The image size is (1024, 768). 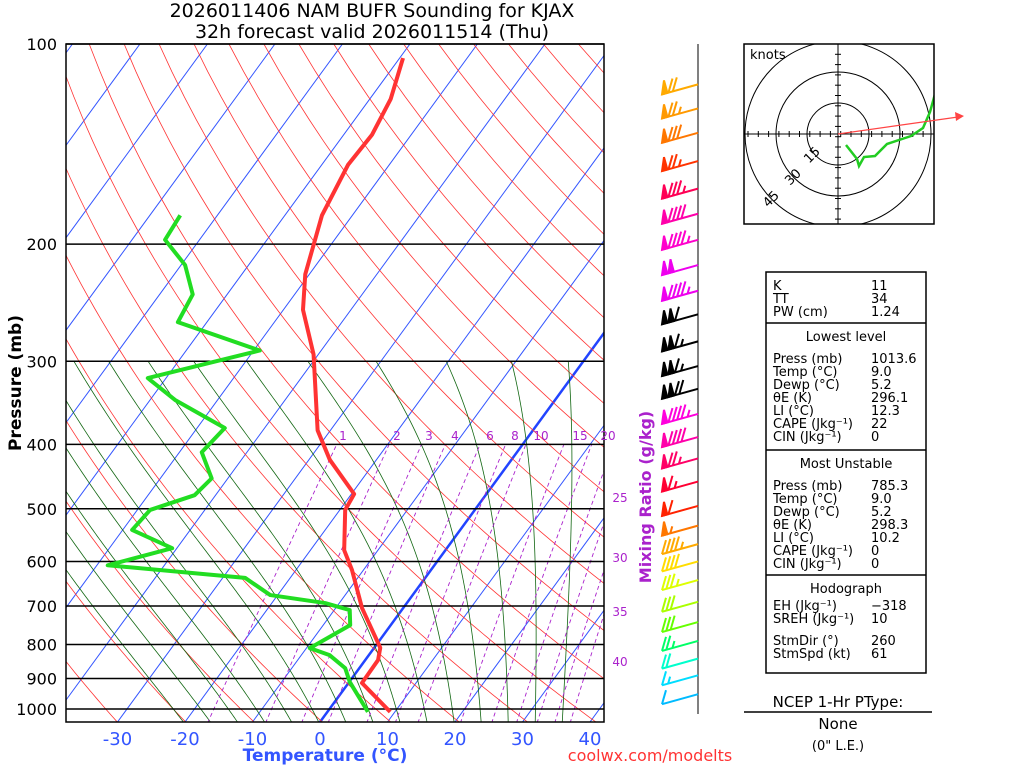 I want to click on ptype-panel: NCEP 1-Hr PType: None (0" L.E.), so click(x=838, y=723).